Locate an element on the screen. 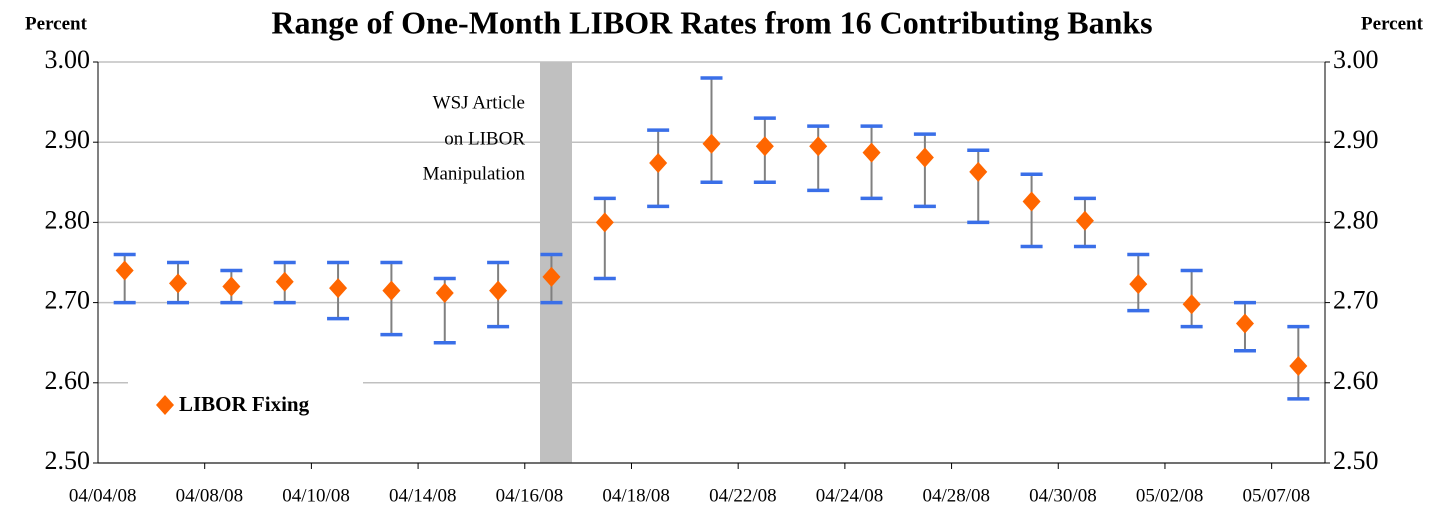  highlight-band is located at coordinates (556, 262).